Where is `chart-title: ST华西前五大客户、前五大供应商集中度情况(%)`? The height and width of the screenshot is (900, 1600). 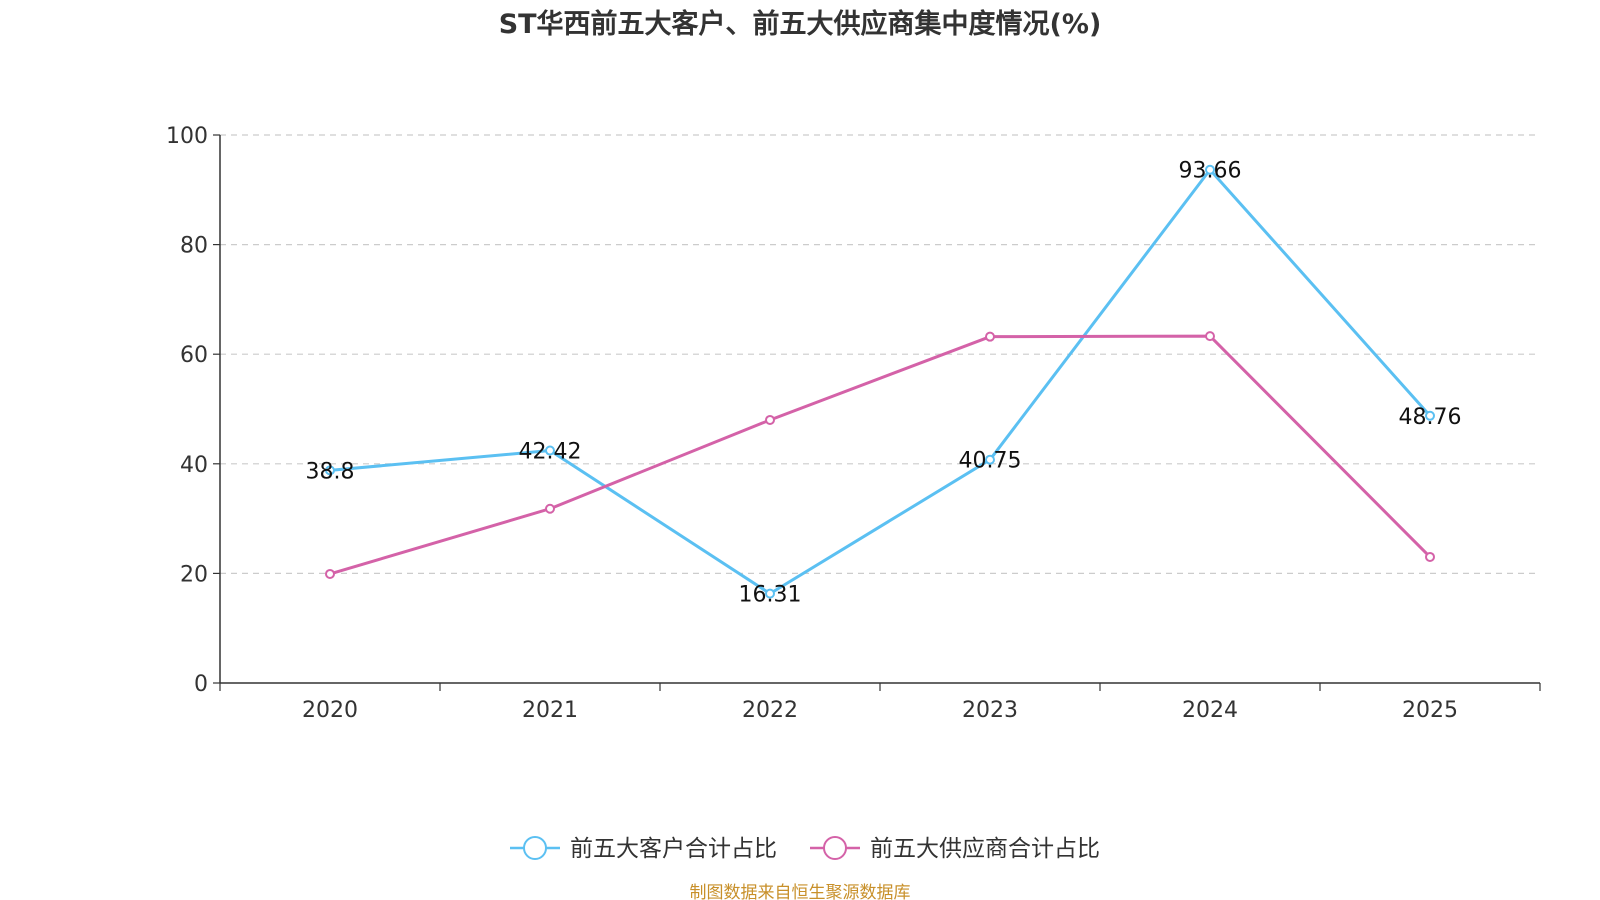 chart-title: ST华西前五大客户、前五大供应商集中度情况(%) is located at coordinates (800, 24).